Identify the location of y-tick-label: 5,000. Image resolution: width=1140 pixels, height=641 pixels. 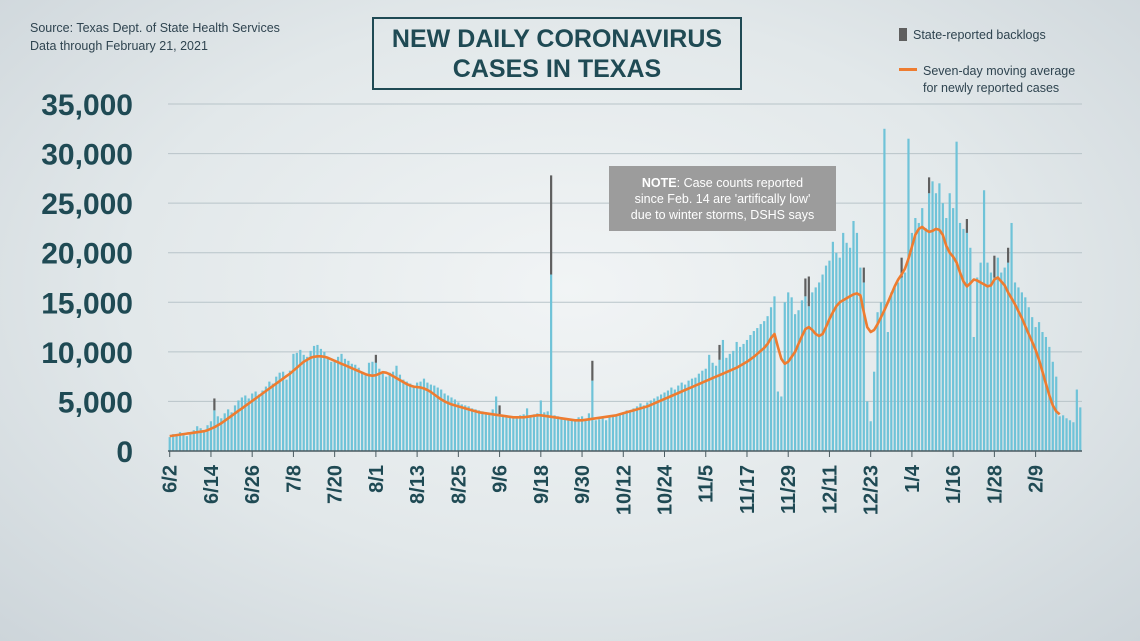
(95, 402).